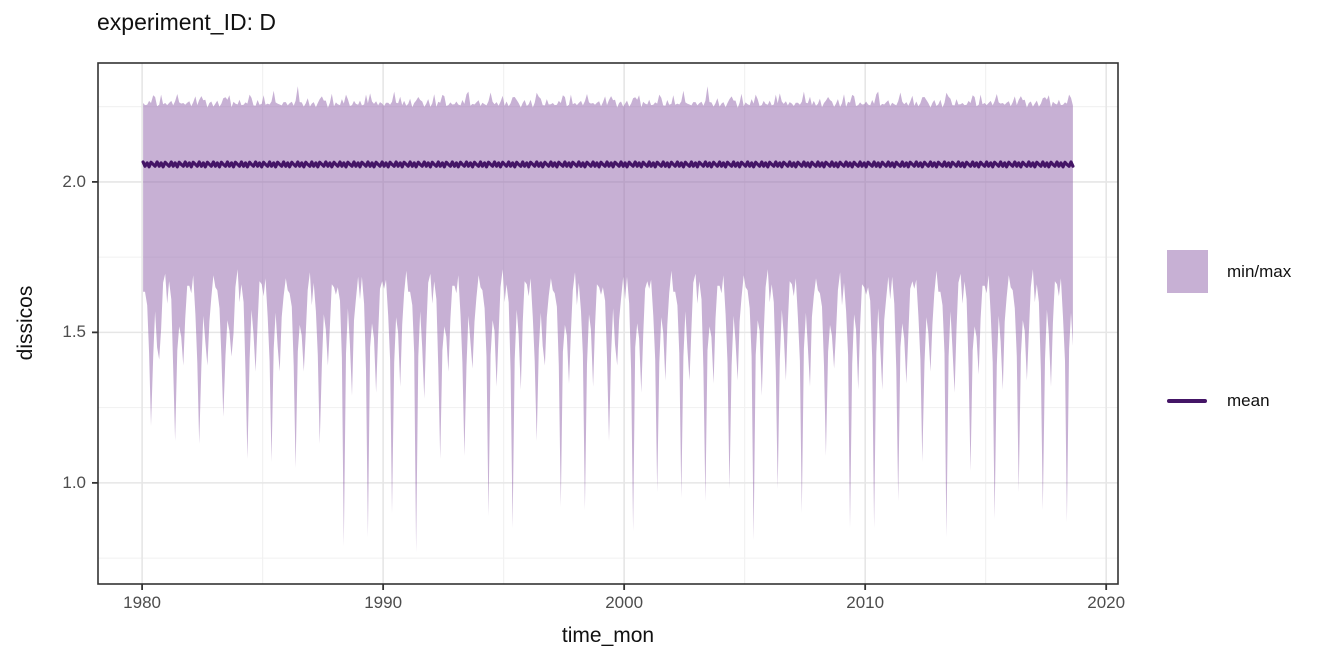  What do you see at coordinates (608, 164) in the screenshot?
I see `mean-line` at bounding box center [608, 164].